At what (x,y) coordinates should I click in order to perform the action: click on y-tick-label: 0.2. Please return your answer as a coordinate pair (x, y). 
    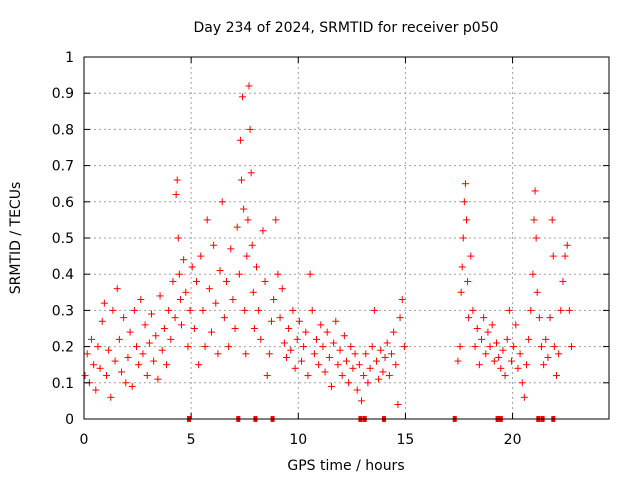
    Looking at the image, I should click on (63, 348).